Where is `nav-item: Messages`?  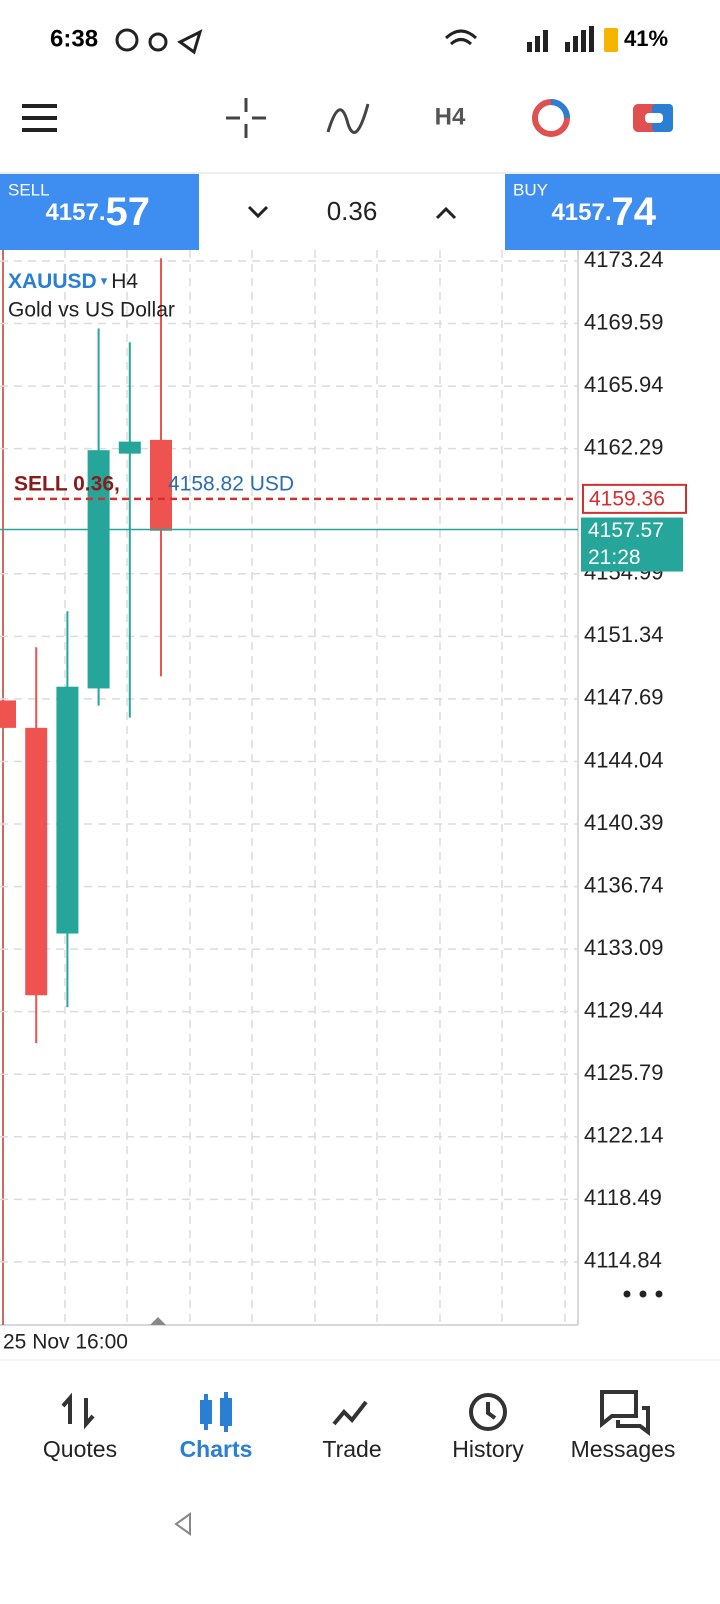 nav-item: Messages is located at coordinates (623, 1449).